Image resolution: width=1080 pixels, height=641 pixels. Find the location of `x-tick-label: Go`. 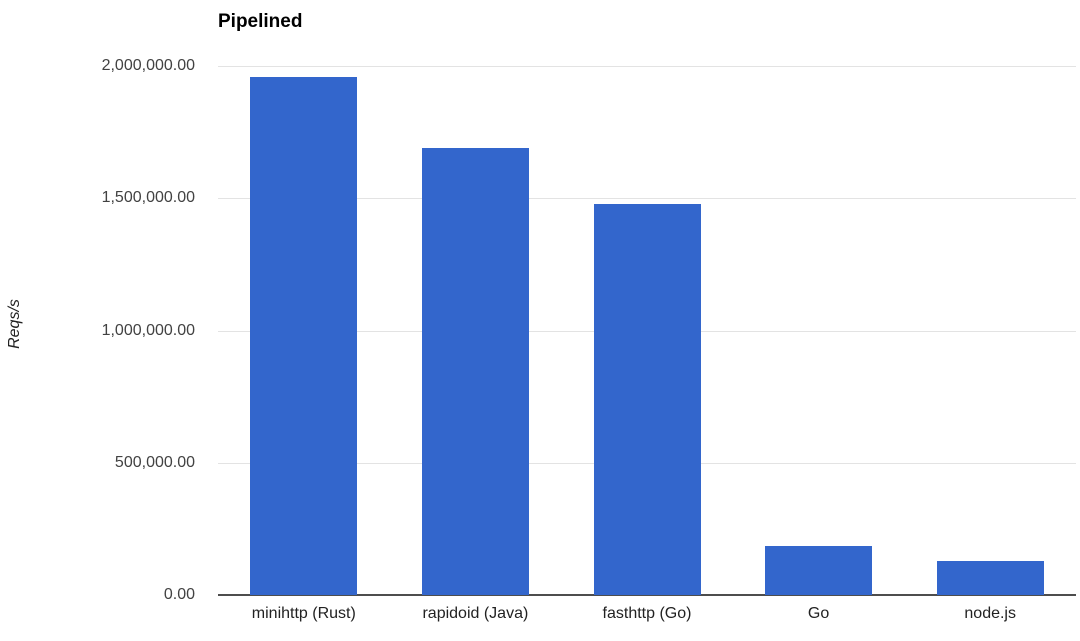

x-tick-label: Go is located at coordinates (818, 613).